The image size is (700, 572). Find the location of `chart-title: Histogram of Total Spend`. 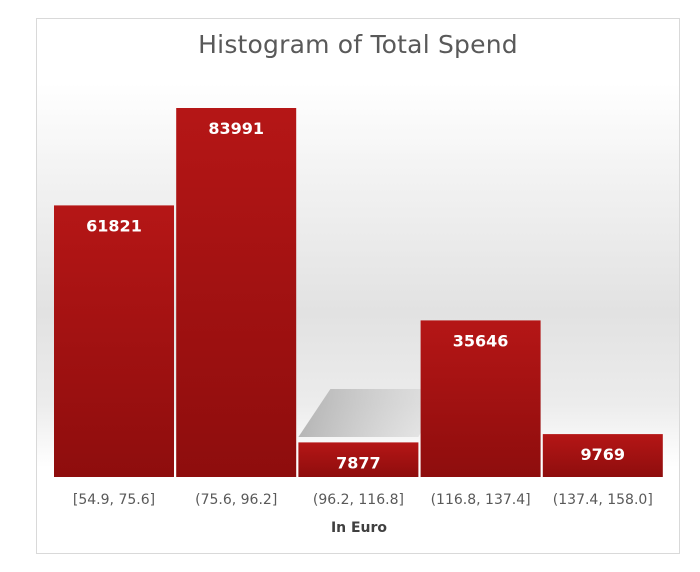

chart-title: Histogram of Total Spend is located at coordinates (358, 44).